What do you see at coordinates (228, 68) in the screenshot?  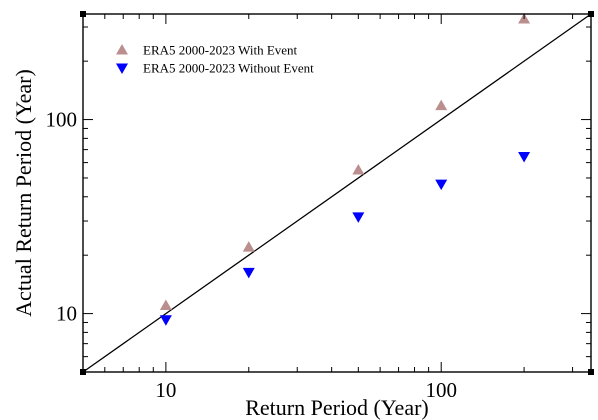 I see `legend-label-2: ERA5 2000-2023 Without Event` at bounding box center [228, 68].